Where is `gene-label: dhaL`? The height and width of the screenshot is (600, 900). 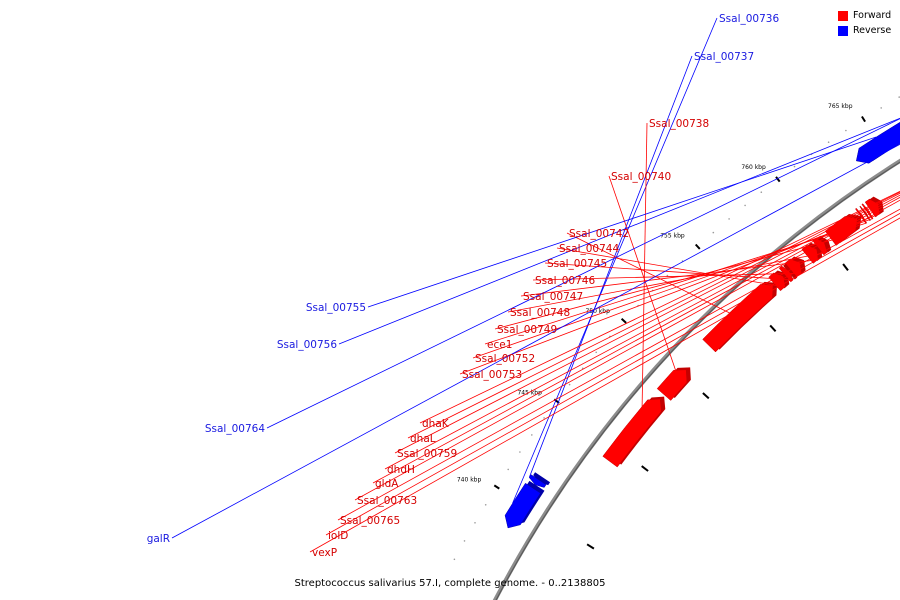
gene-label: dhaL is located at coordinates (423, 439).